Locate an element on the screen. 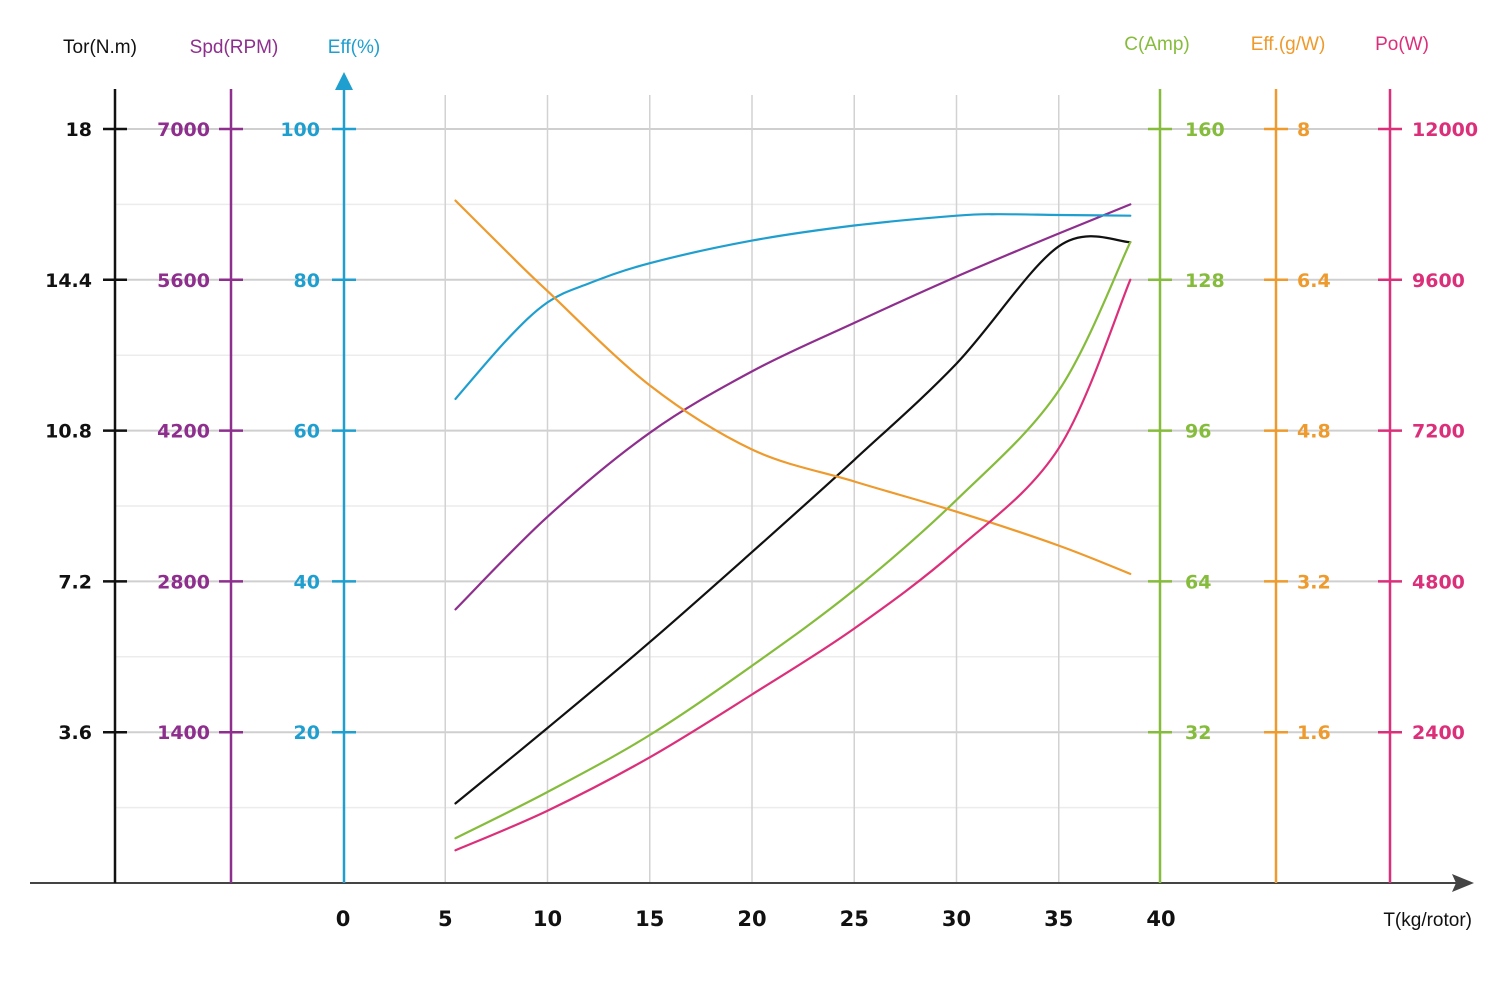 This screenshot has width=1494, height=984. y-tick-label-eff: 80 is located at coordinates (307, 281).